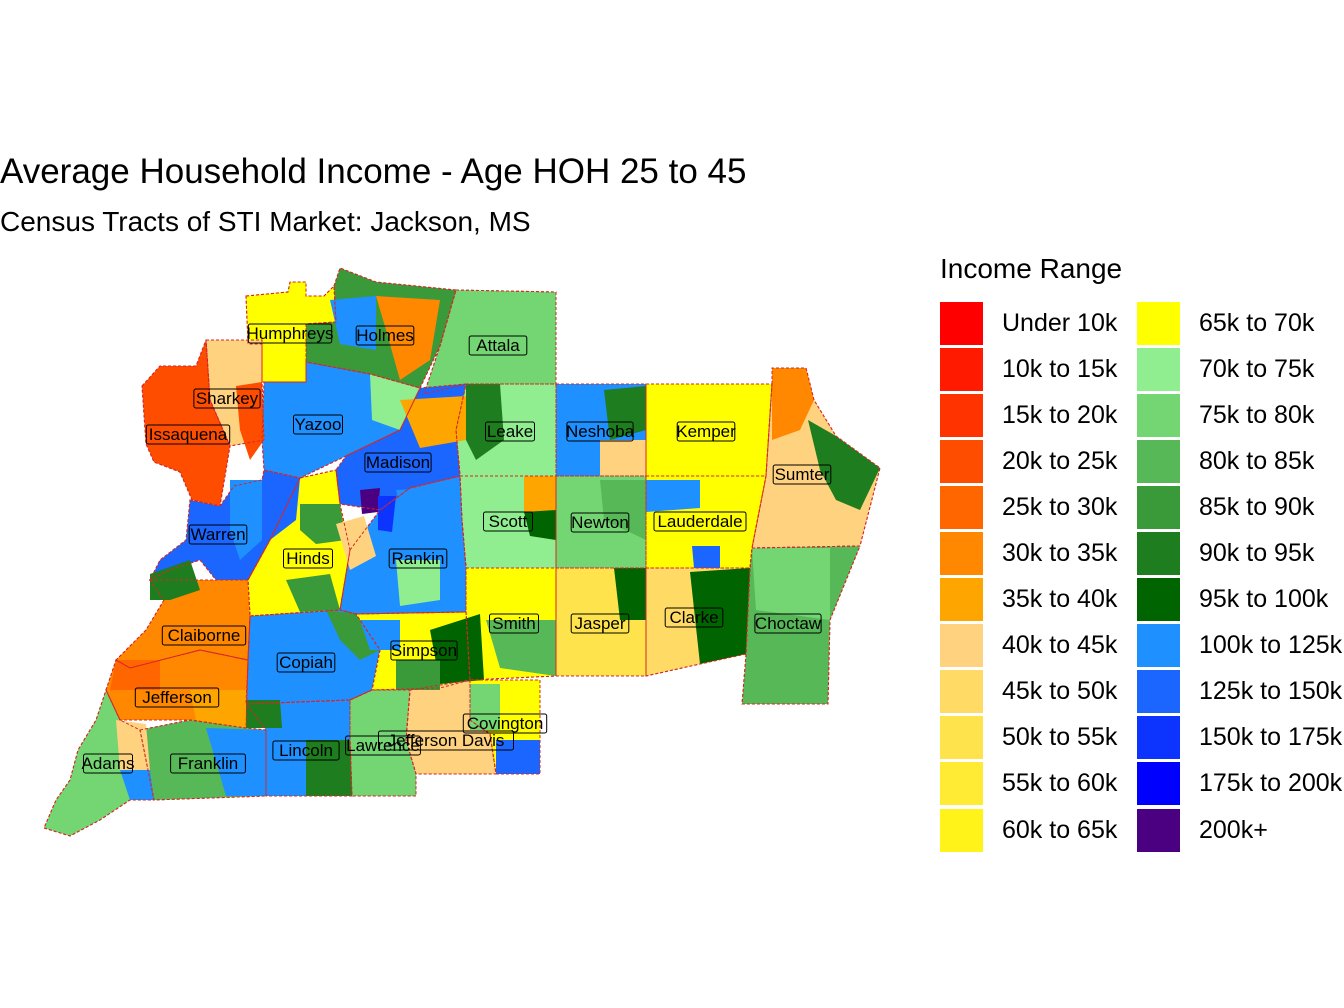  Describe the element at coordinates (1060, 414) in the screenshot. I see `legend-label: 15k to 20k` at that location.